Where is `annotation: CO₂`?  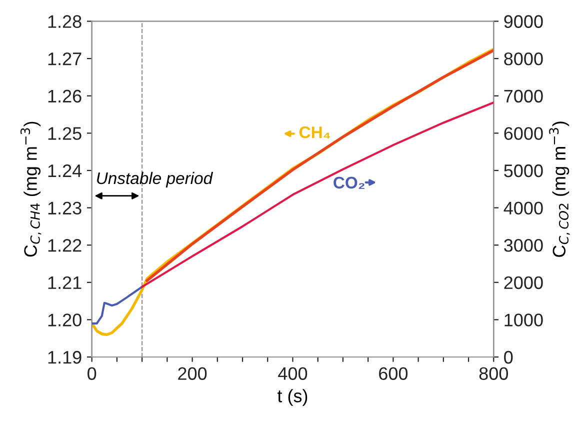
annotation: CO₂ is located at coordinates (349, 182).